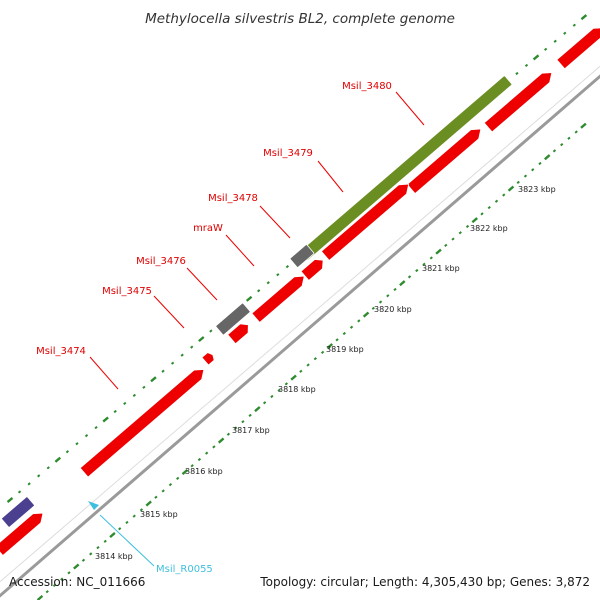 This screenshot has width=600, height=600. Describe the element at coordinates (208, 228) in the screenshot. I see `gene-label-mraw: mraW` at that location.